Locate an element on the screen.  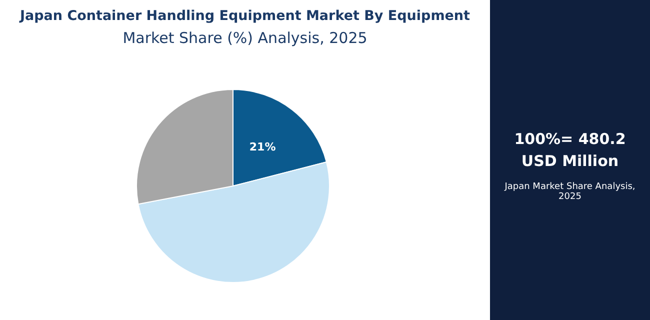
chart-subtitle: Market Share (%) Analysis, 2025 is located at coordinates (245, 38).